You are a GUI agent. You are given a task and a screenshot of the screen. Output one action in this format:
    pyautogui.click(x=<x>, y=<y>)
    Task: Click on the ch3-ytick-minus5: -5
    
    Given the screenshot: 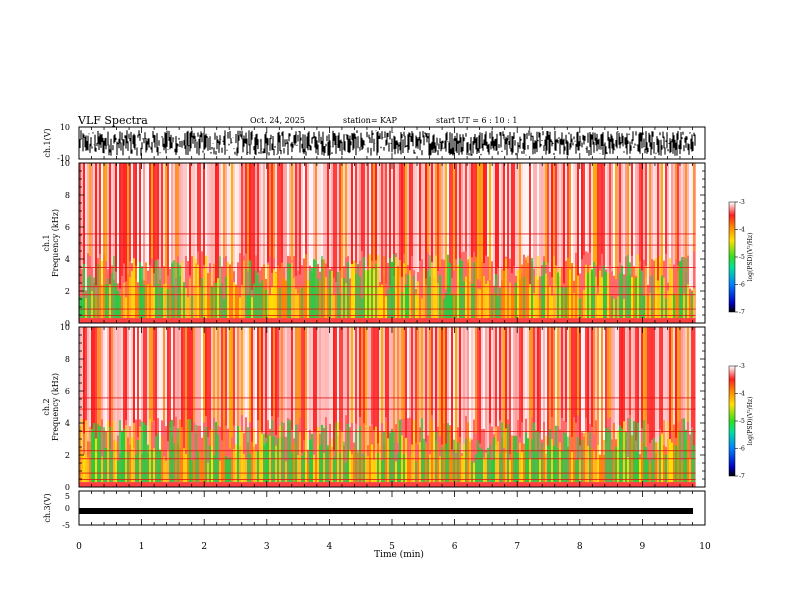 What is the action you would take?
    pyautogui.click(x=66, y=525)
    